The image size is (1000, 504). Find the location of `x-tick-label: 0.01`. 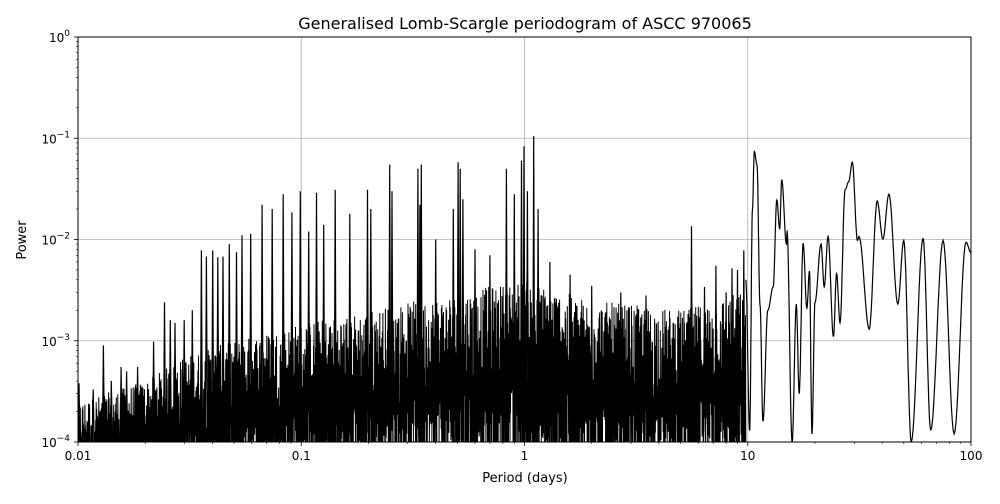

x-tick-label: 0.01 is located at coordinates (78, 456).